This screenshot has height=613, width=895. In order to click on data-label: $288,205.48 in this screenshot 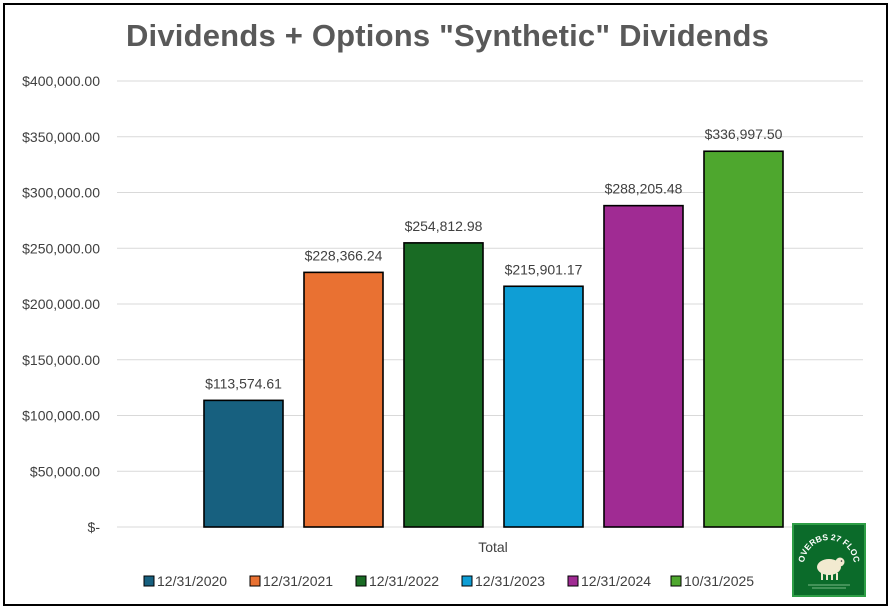, I will do `click(644, 189)`.